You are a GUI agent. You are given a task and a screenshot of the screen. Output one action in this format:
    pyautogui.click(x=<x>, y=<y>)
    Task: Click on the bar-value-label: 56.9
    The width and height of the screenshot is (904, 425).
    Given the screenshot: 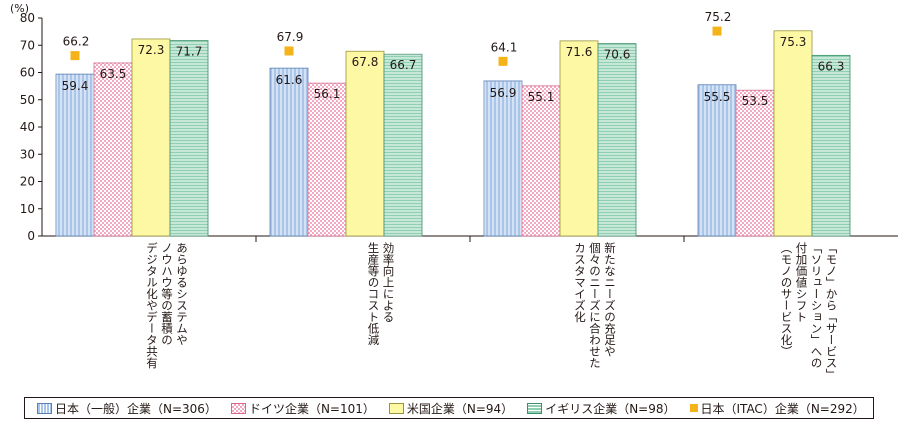 What is the action you would take?
    pyautogui.click(x=503, y=93)
    